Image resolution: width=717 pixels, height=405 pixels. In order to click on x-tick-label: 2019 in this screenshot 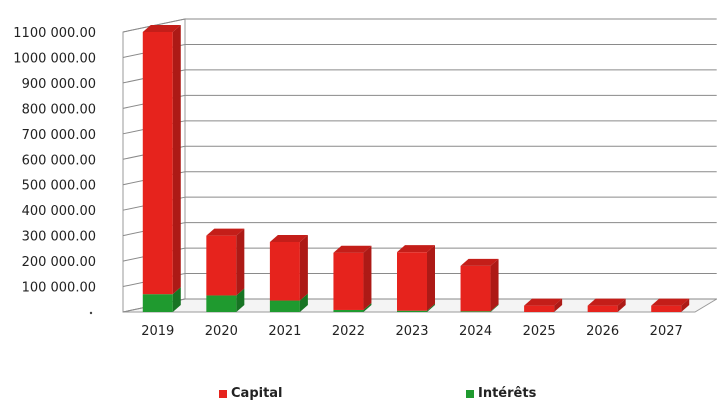, I will do `click(157, 331)`.